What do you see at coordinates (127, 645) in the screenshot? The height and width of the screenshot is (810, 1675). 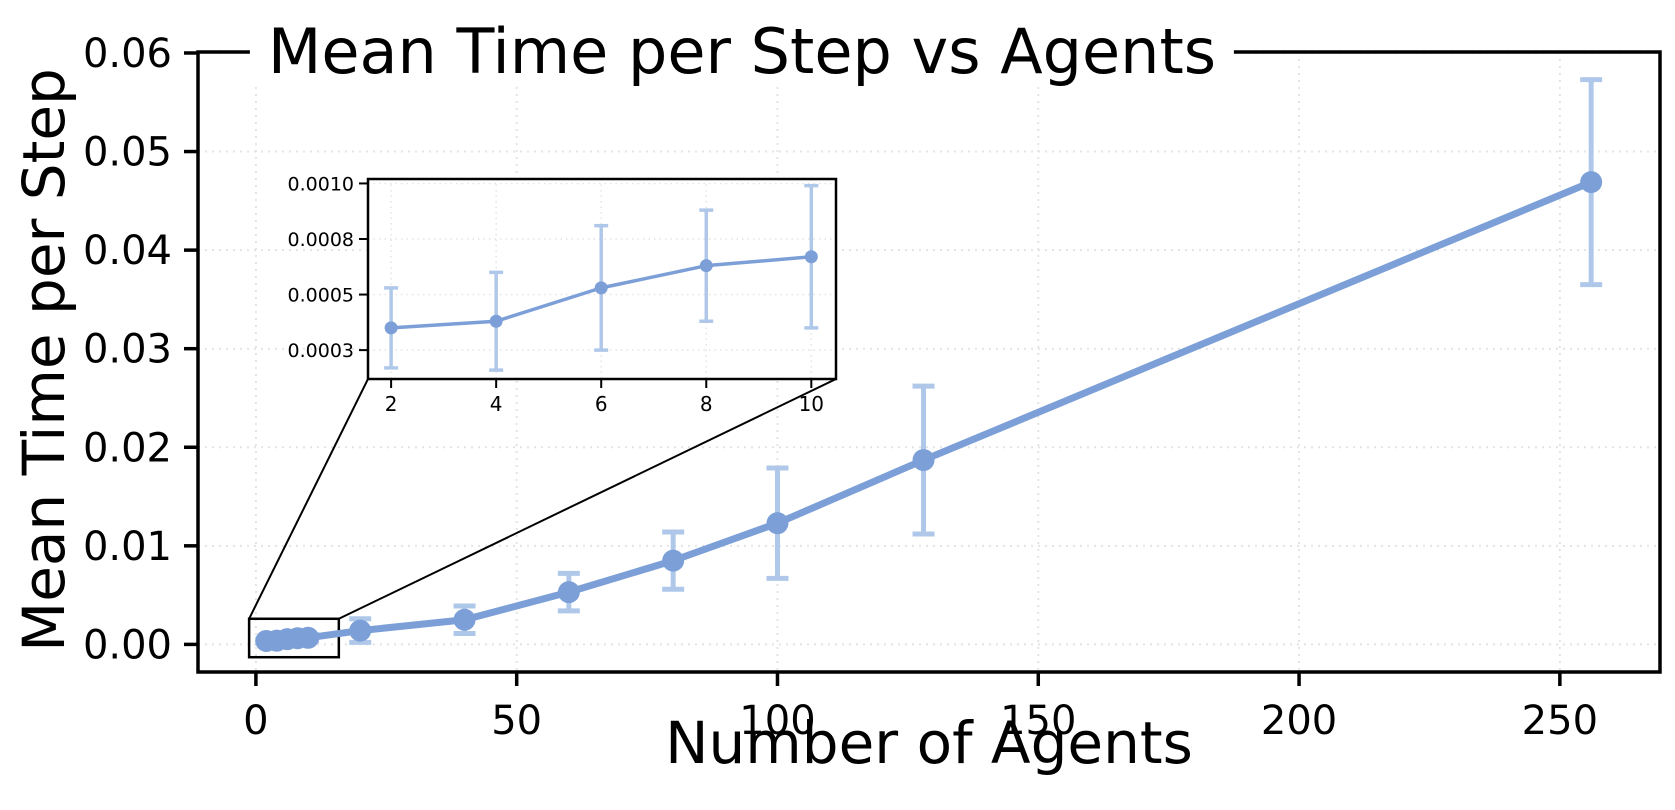 I see `y-tick-label: 0.00` at bounding box center [127, 645].